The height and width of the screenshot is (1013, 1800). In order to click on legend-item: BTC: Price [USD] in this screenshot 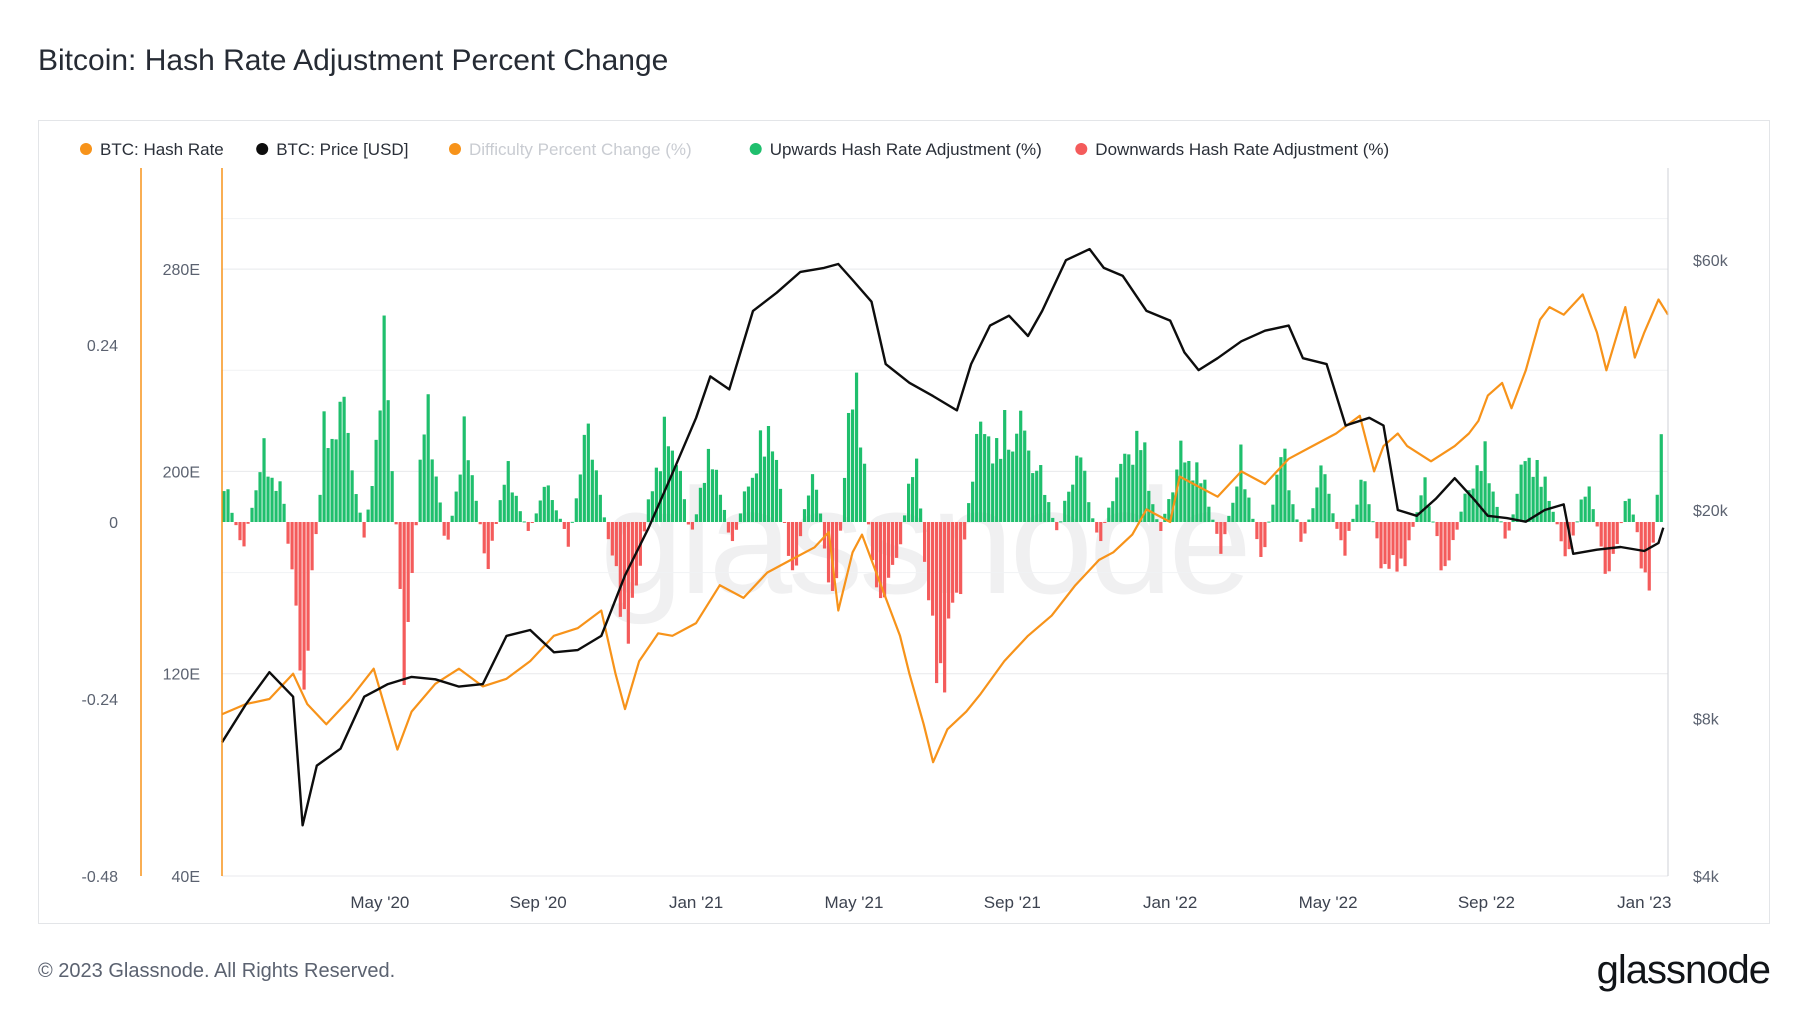, I will do `click(332, 149)`.